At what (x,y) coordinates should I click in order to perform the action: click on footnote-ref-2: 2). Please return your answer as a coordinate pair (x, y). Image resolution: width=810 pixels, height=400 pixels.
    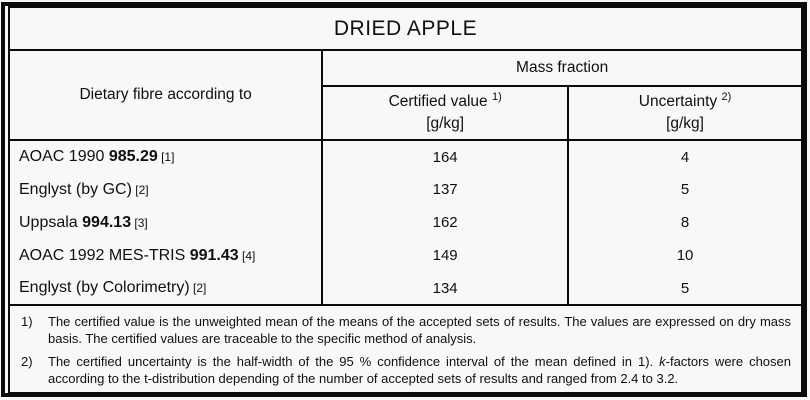
    Looking at the image, I should click on (726, 96).